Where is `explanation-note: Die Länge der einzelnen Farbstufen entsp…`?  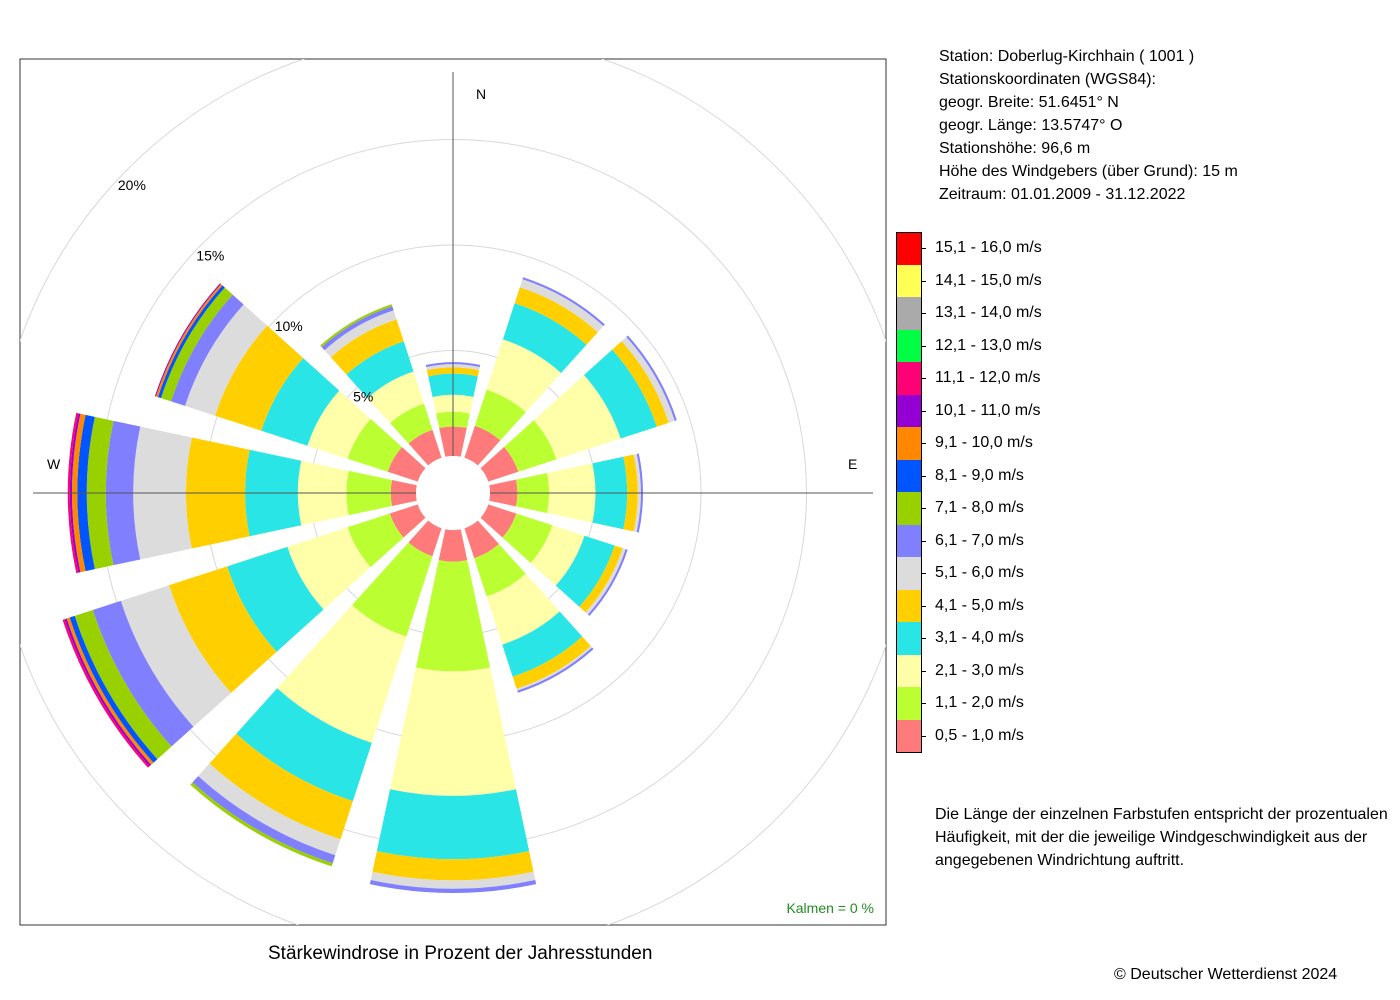 explanation-note: Die Länge der einzelnen Farbstufen entsp… is located at coordinates (1161, 837).